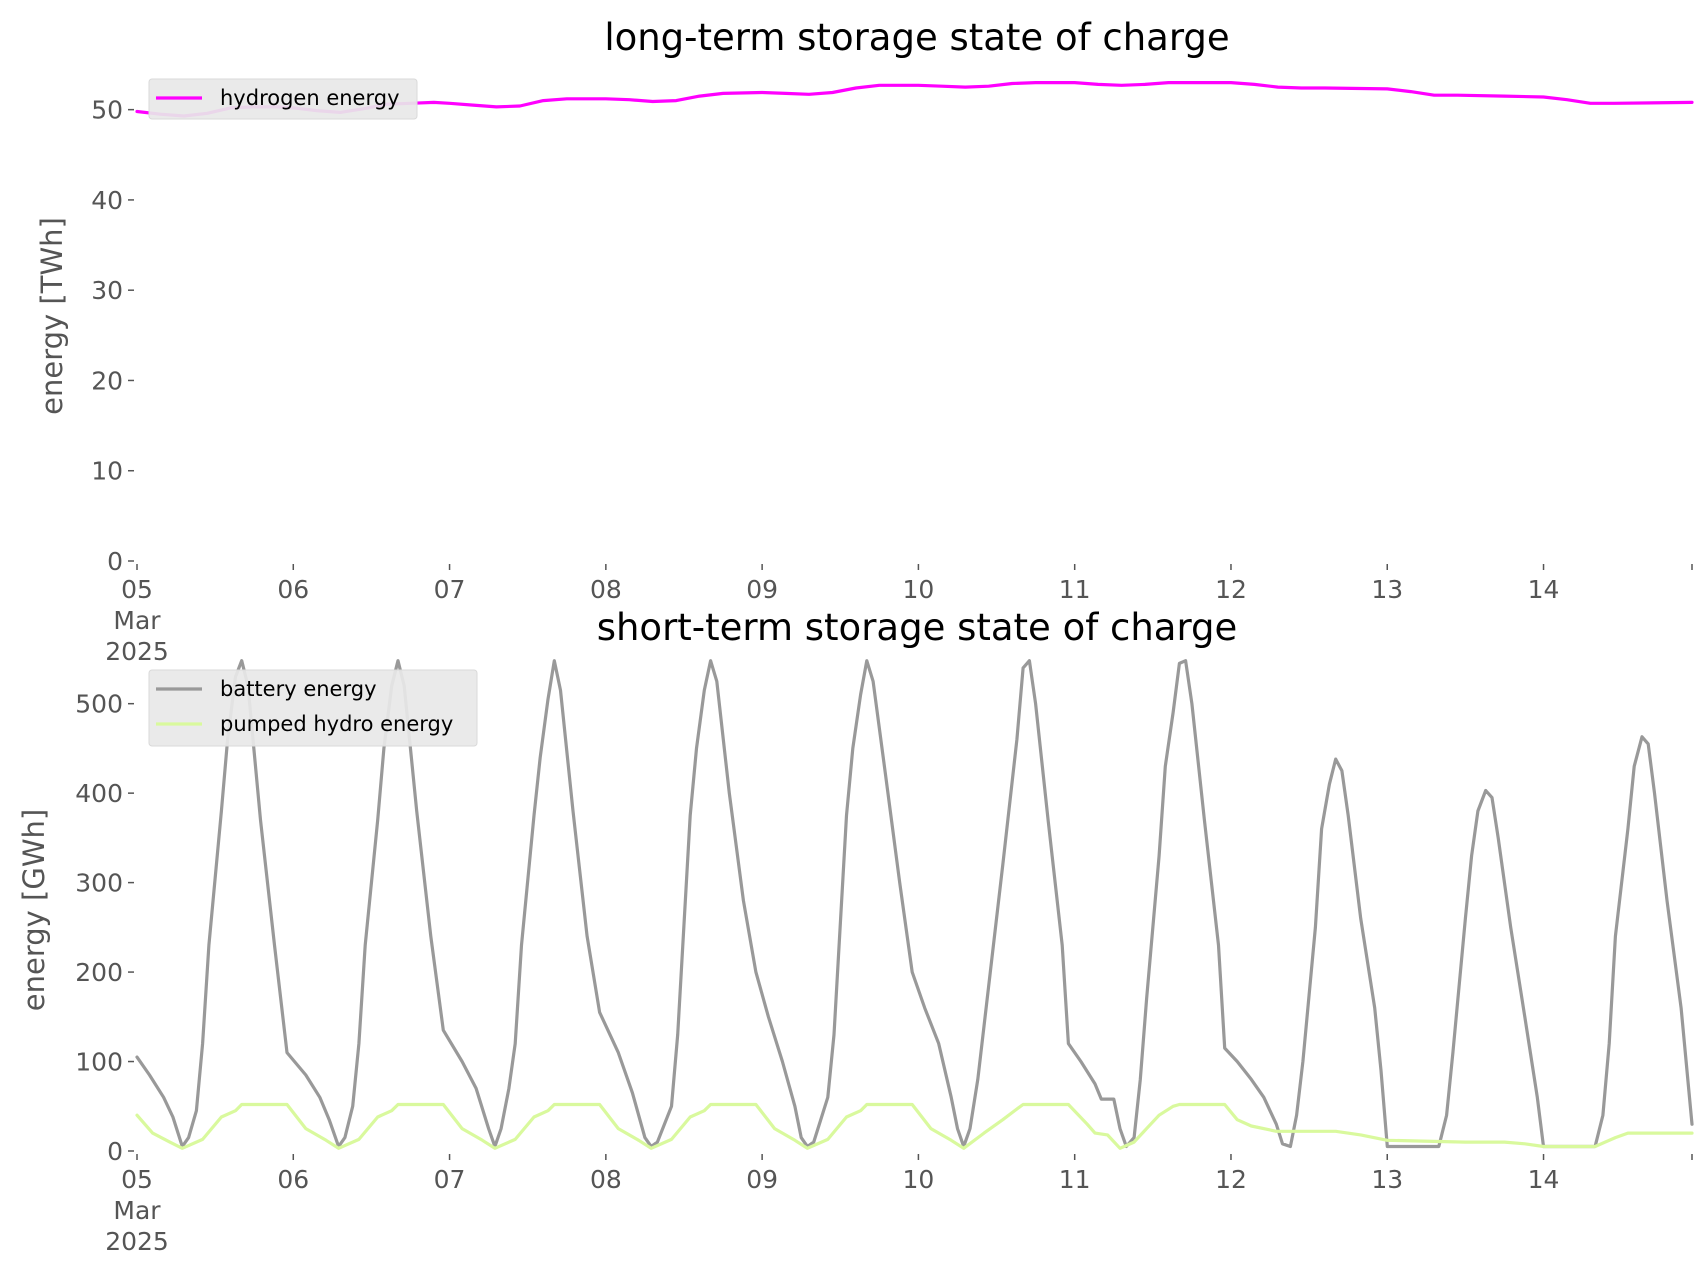 This screenshot has width=1706, height=1277. I want to click on y-tick-label: 100, so click(99, 1062).